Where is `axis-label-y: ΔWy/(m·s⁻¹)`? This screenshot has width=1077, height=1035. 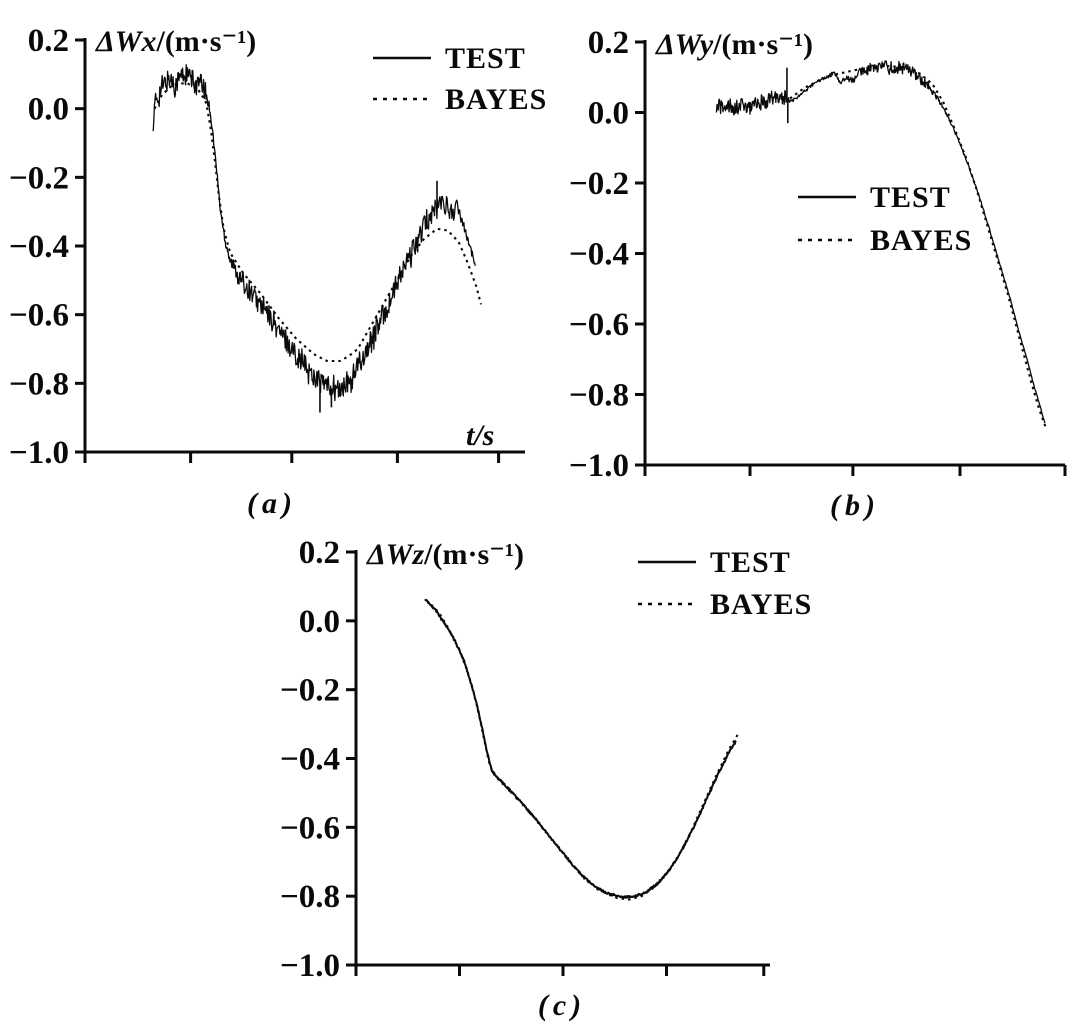 axis-label-y: ΔWy/(m·s⁻¹) is located at coordinates (734, 44).